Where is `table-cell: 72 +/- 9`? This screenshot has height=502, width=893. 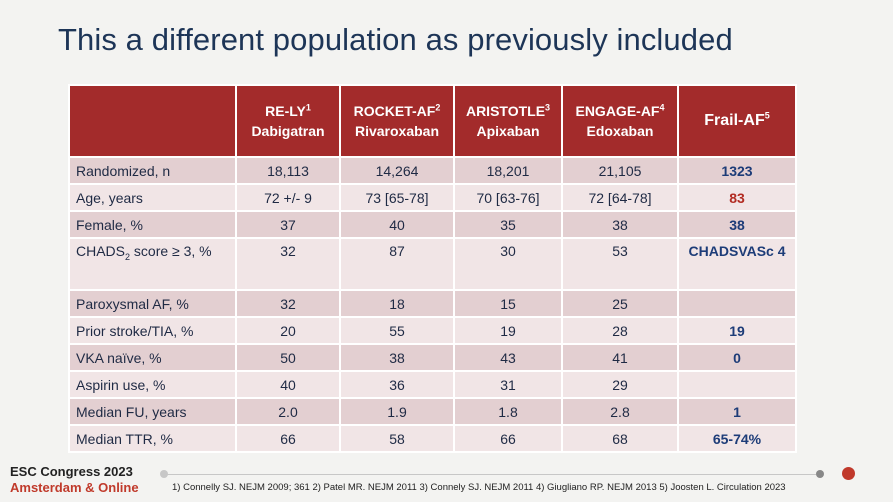 table-cell: 72 +/- 9 is located at coordinates (288, 197).